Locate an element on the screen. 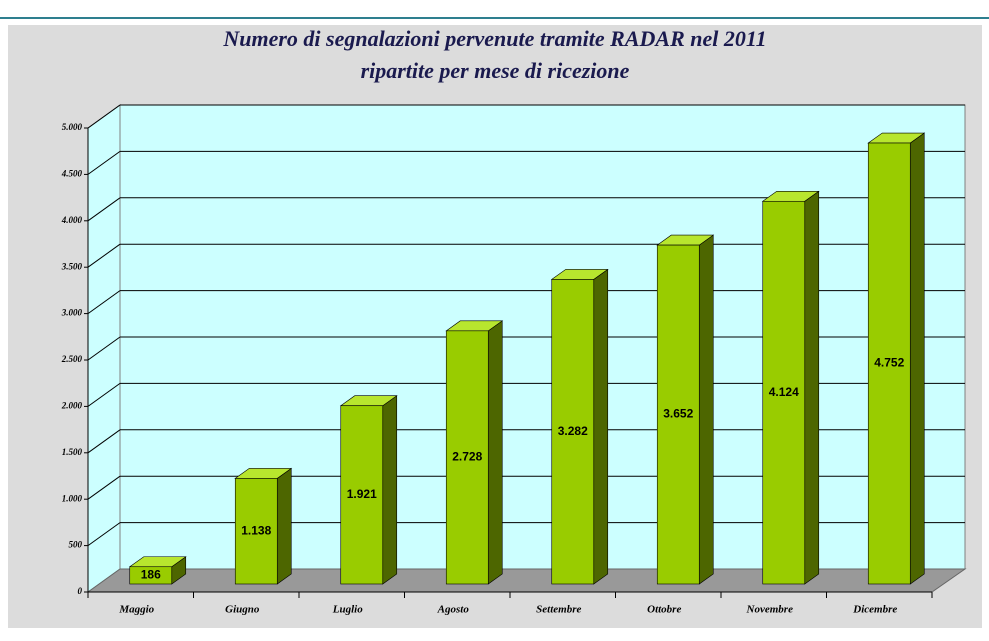 The width and height of the screenshot is (989, 641). x-tick-label: Settembre is located at coordinates (558, 610).